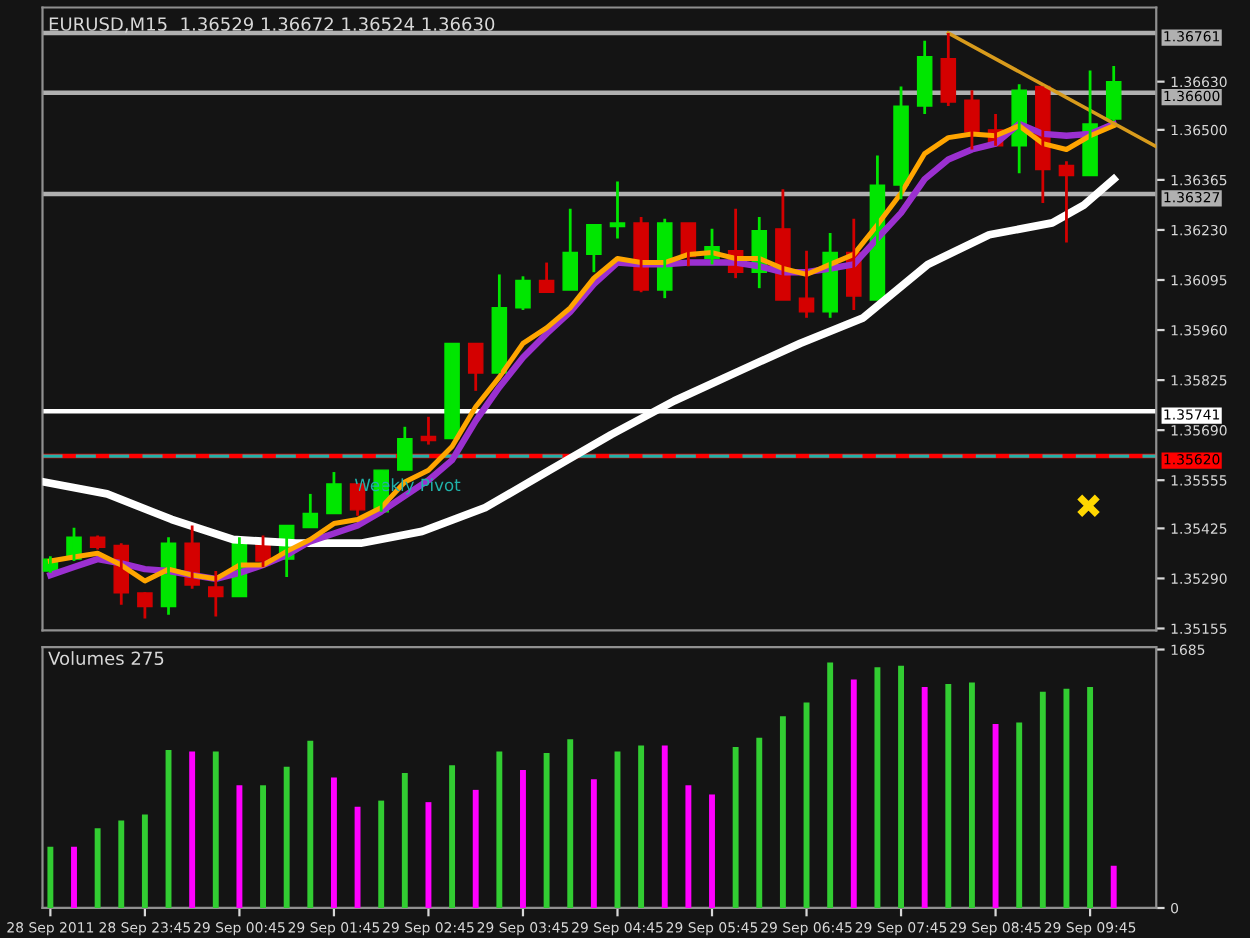  Describe the element at coordinates (106, 658) in the screenshot. I see `chart-title: Volumes 275` at that location.